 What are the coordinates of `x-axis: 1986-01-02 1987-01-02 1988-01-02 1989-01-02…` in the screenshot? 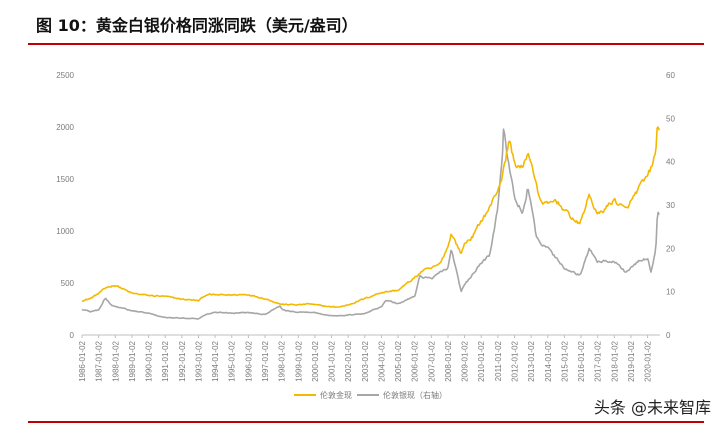 It's located at (369, 358).